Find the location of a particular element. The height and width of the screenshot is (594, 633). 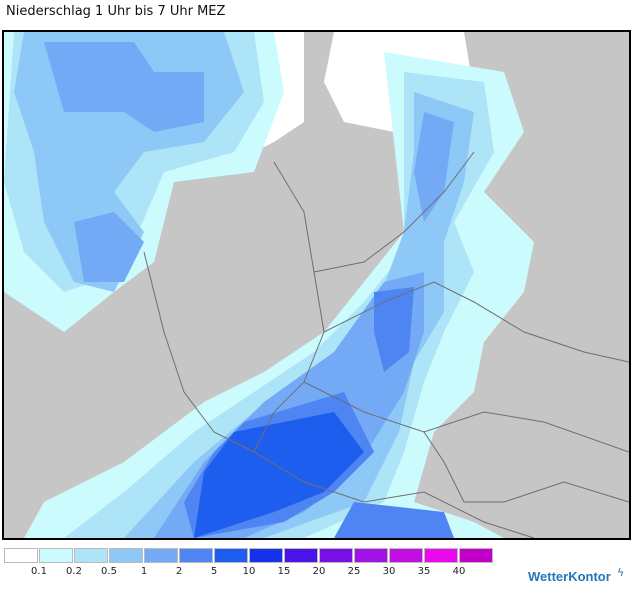

legend-tick-label: 0.1 is located at coordinates (39, 571).